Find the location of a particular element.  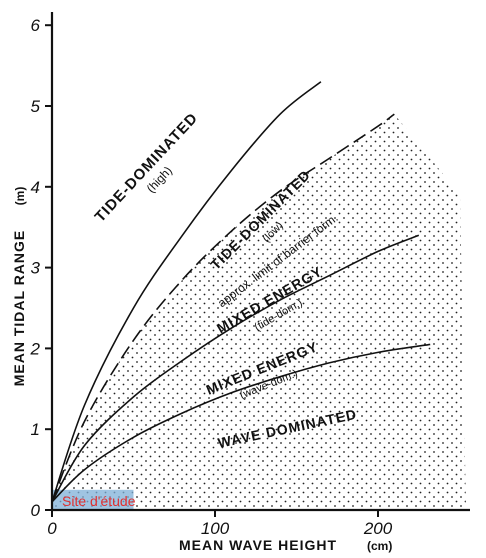

site-annotation: Site d'étude is located at coordinates (94, 499).